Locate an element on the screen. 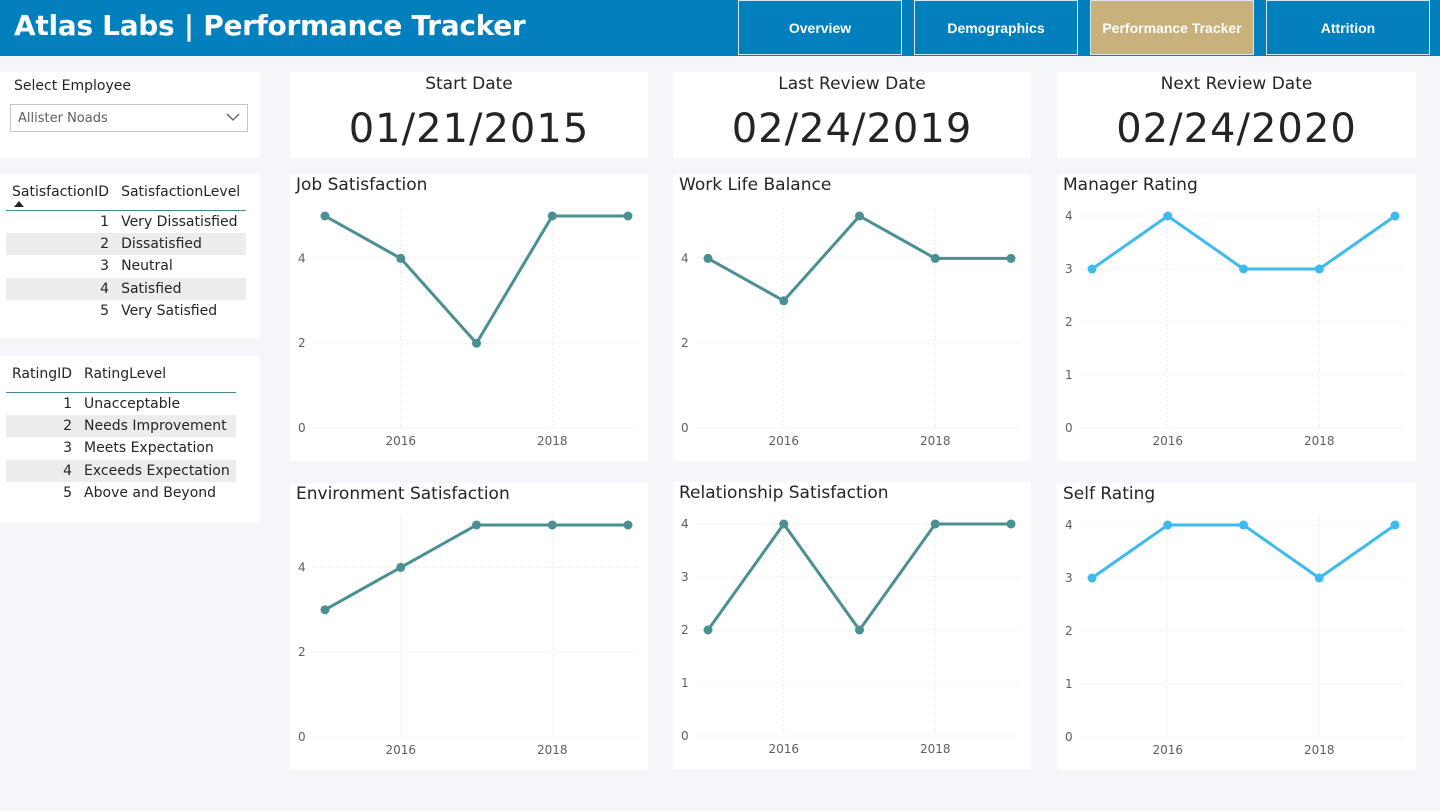 The width and height of the screenshot is (1440, 811). y-tick-label: 1 is located at coordinates (1069, 375).